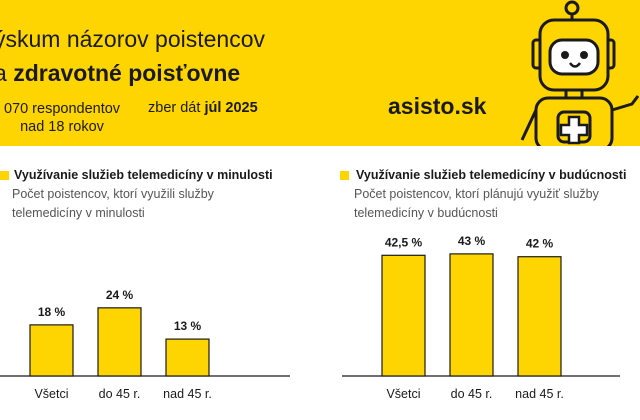  I want to click on right-category-label-2: do 45 r., so click(472, 394).